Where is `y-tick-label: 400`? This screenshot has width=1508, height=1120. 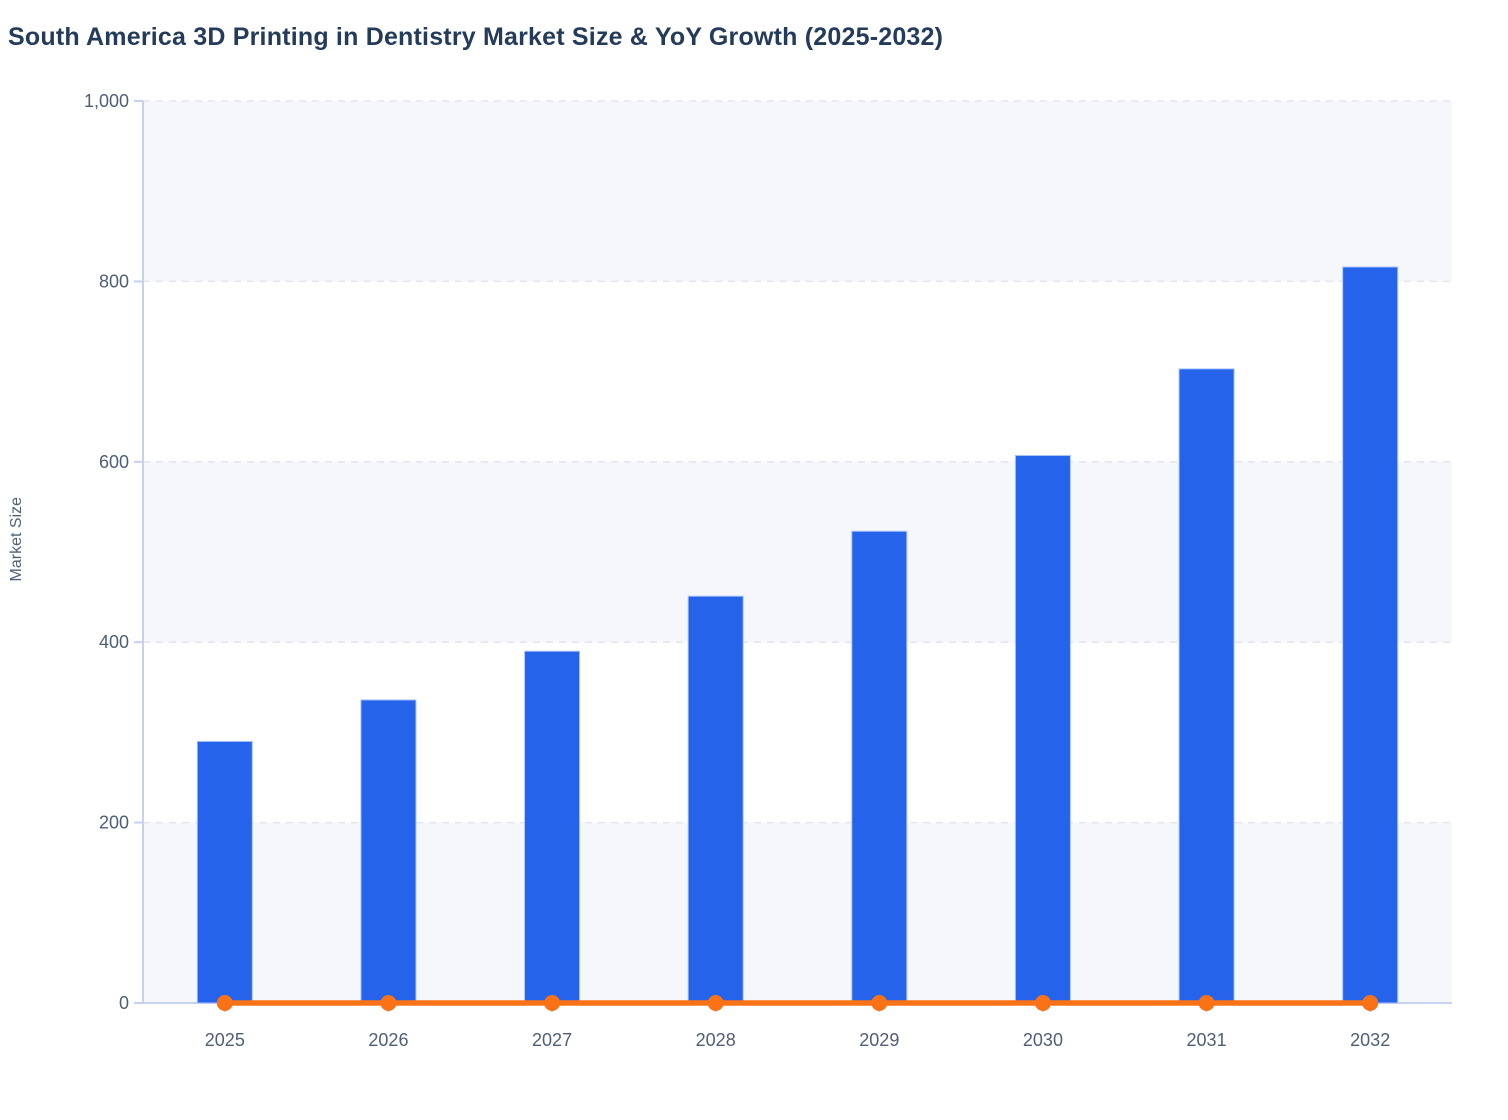 y-tick-label: 400 is located at coordinates (114, 642).